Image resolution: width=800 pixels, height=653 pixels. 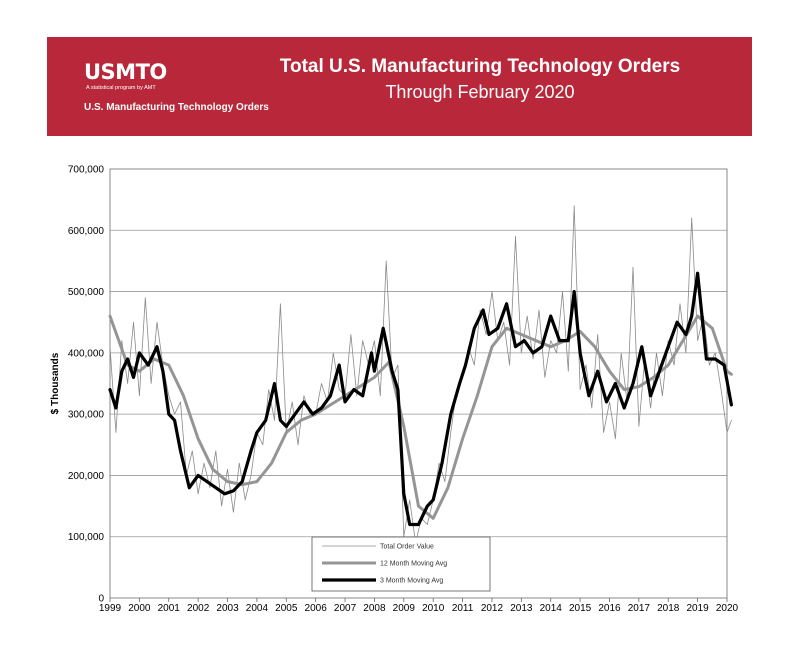 What do you see at coordinates (727, 608) in the screenshot?
I see `x-tick-label: 2020` at bounding box center [727, 608].